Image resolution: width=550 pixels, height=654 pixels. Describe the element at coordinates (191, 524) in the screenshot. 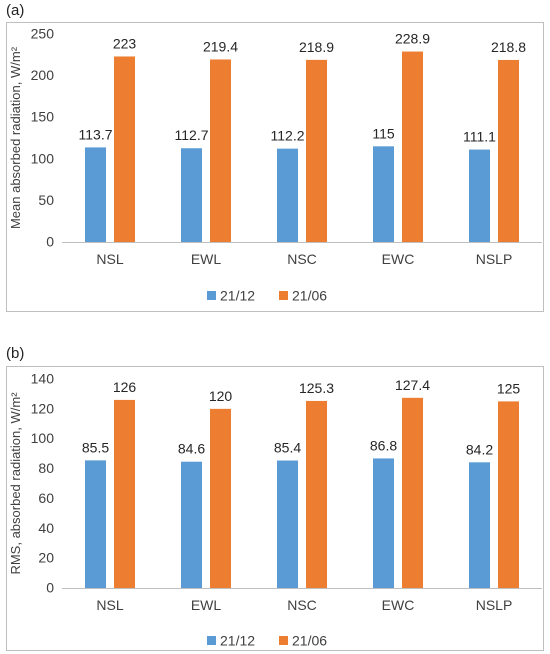

I see `bar-b-21-12-ewl` at that location.